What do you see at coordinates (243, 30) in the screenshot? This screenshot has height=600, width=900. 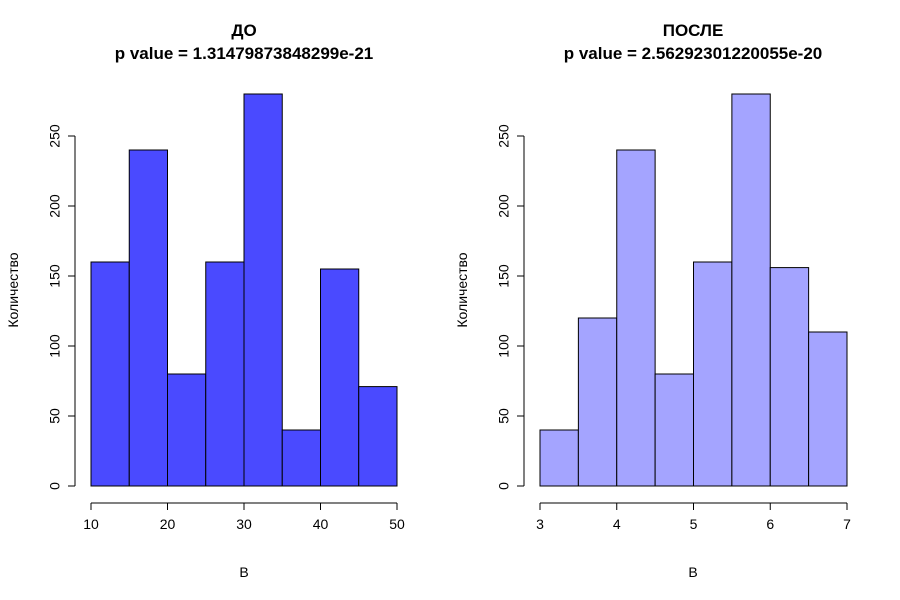 I see `chart-title: ДО` at bounding box center [243, 30].